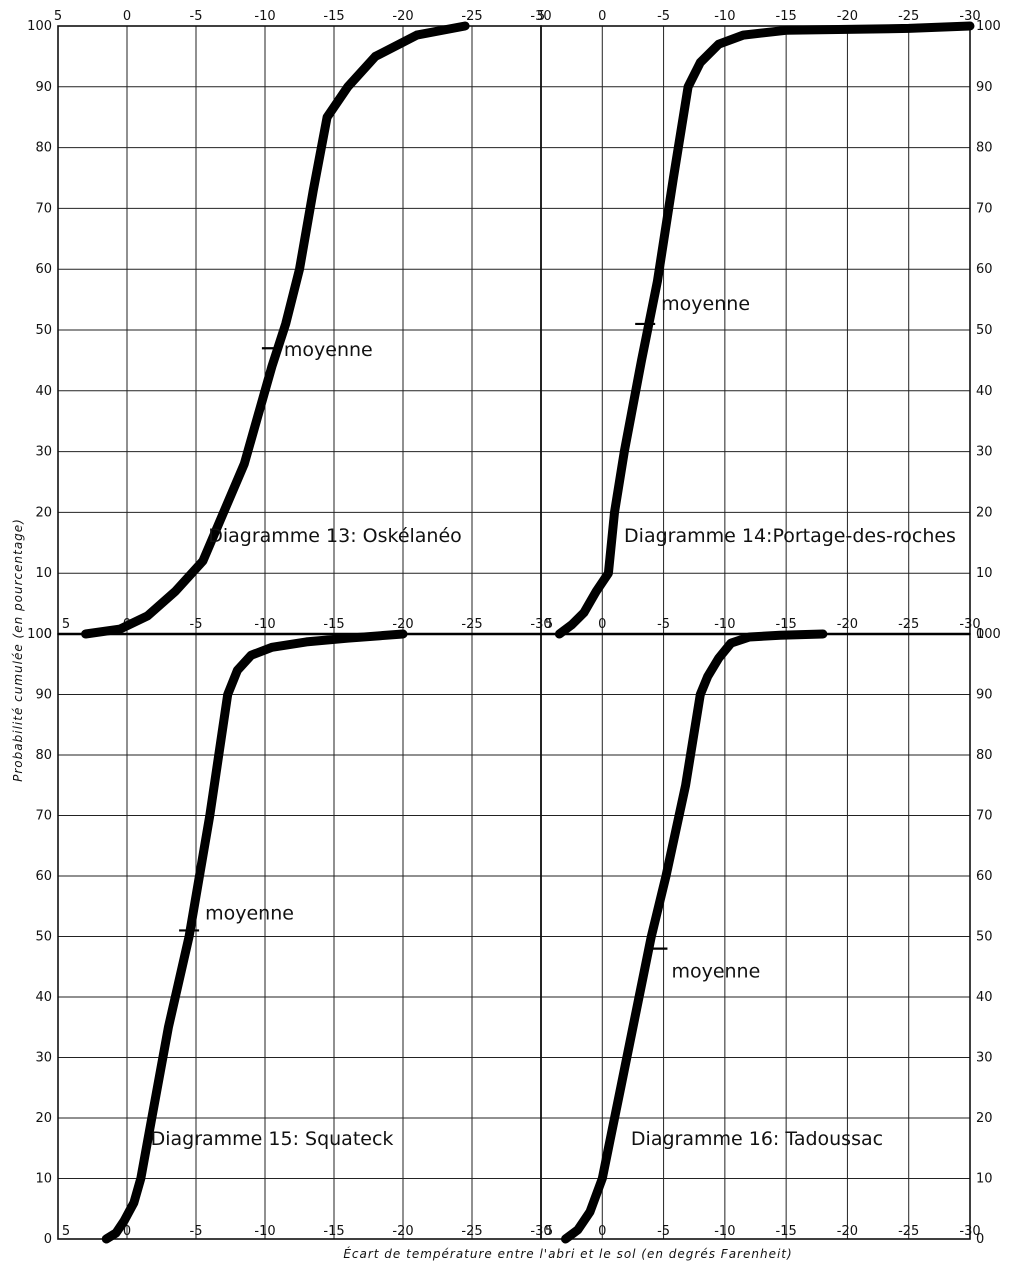  What do you see at coordinates (790, 536) in the screenshot?
I see `panel-title: Diagramme 14:Portage-des-roches` at bounding box center [790, 536].